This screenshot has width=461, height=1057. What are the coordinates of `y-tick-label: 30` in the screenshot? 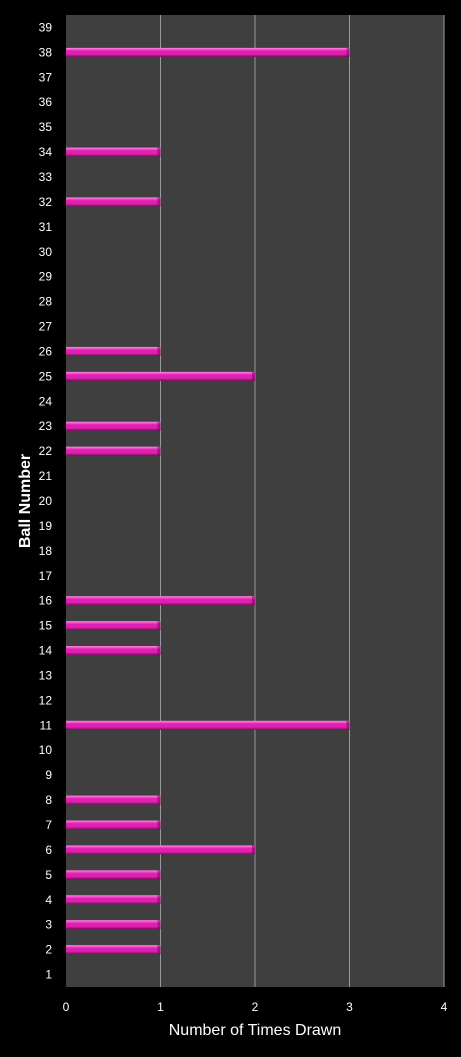 It's located at (46, 252).